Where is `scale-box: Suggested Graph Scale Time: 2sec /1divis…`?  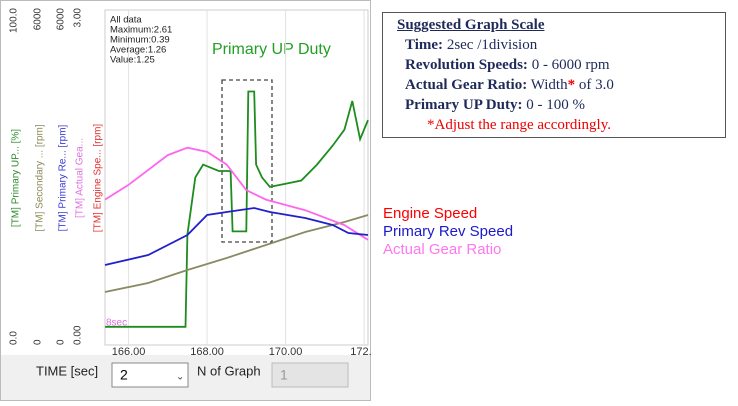 scale-box: Suggested Graph Scale Time: 2sec /1divis… is located at coordinates (554, 75).